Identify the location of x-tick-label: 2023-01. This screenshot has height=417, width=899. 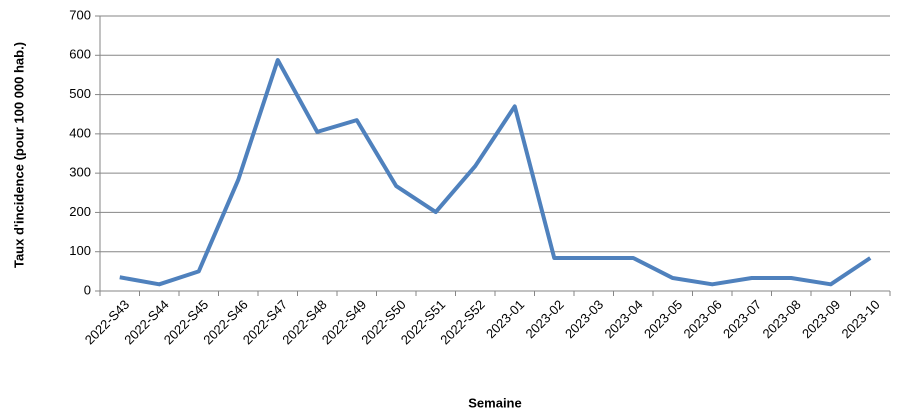
(505, 319).